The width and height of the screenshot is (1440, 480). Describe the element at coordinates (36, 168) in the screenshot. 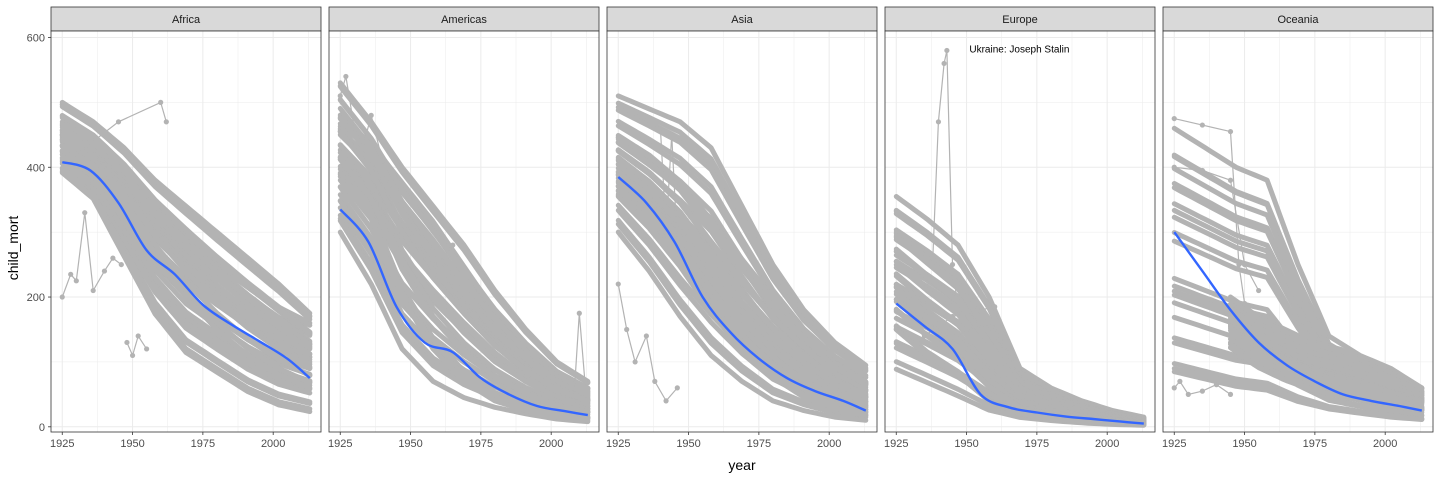

I see `y-tick-label: 400` at that location.